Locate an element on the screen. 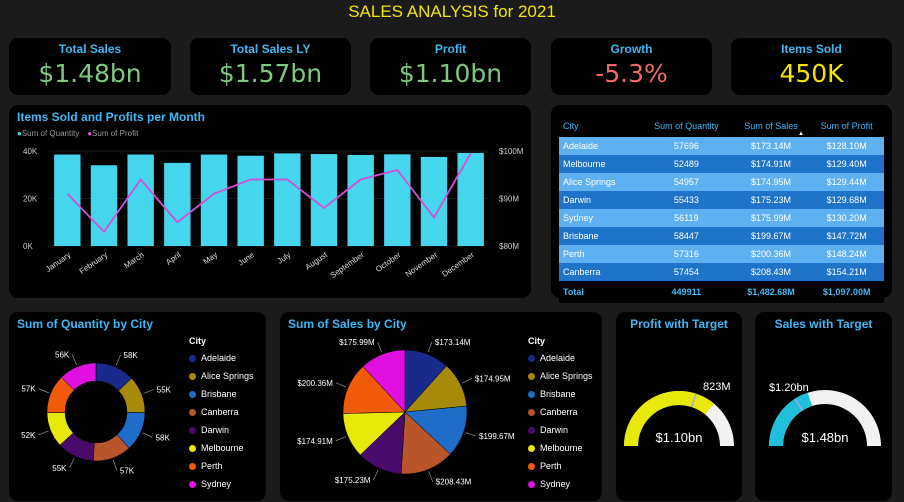 Image resolution: width=904 pixels, height=502 pixels. table-row: Adelaide 57696 $173.14M $128.10M is located at coordinates (721, 146).